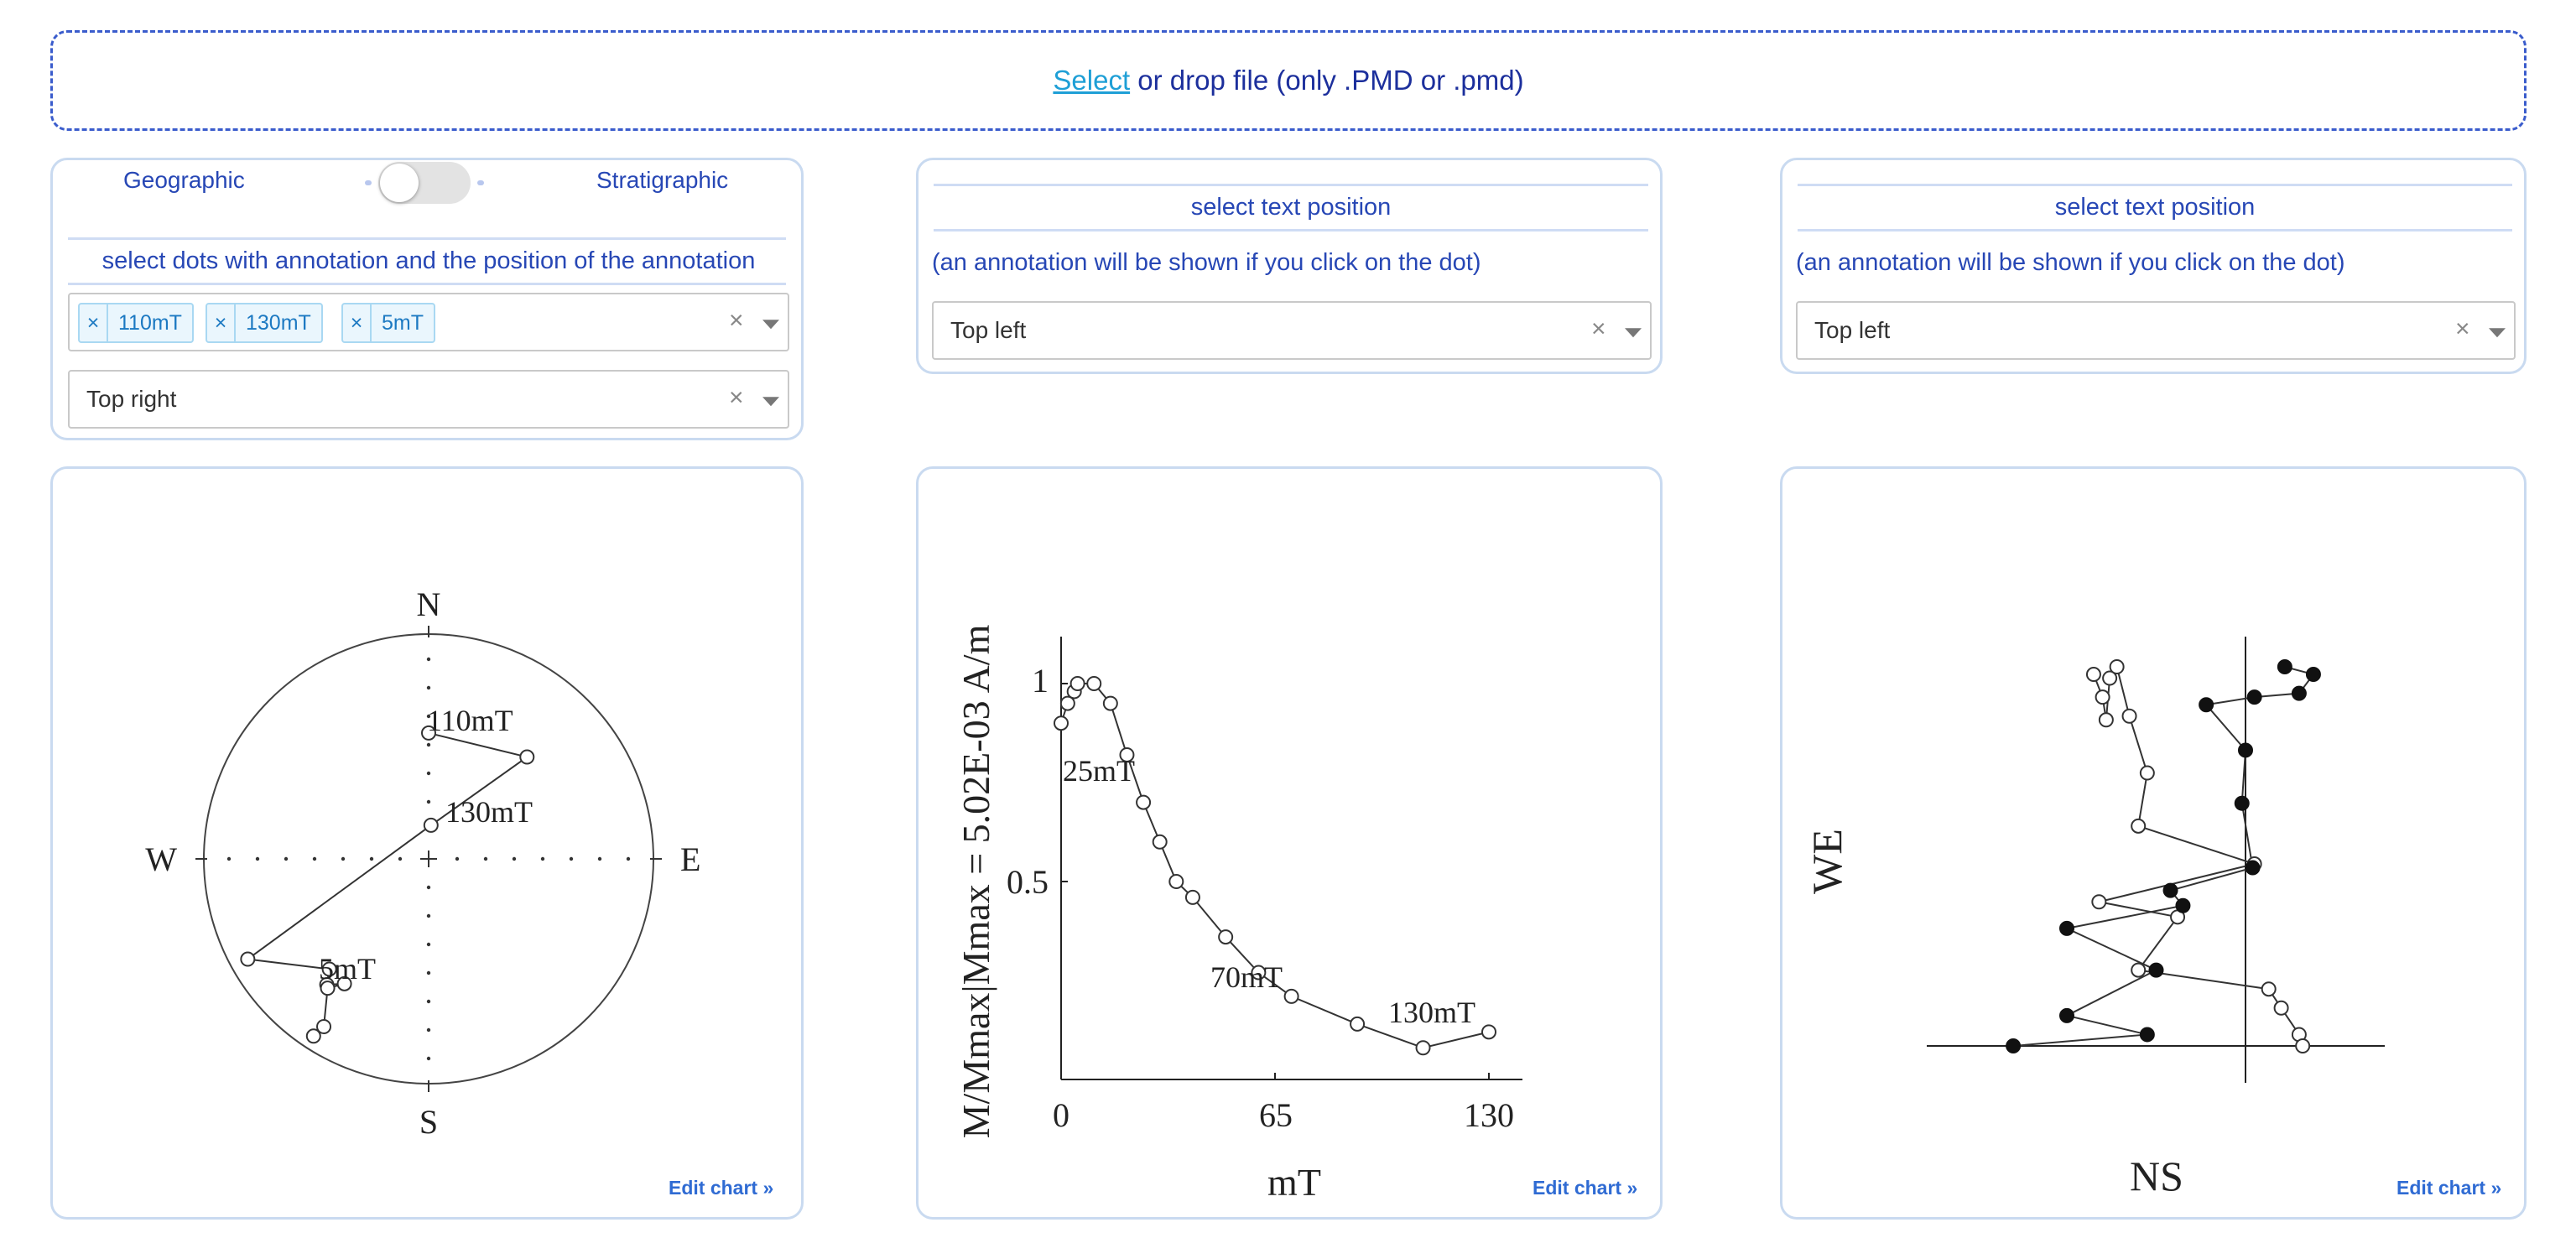 The width and height of the screenshot is (2576, 1238). I want to click on selected-position: Top left, so click(988, 330).